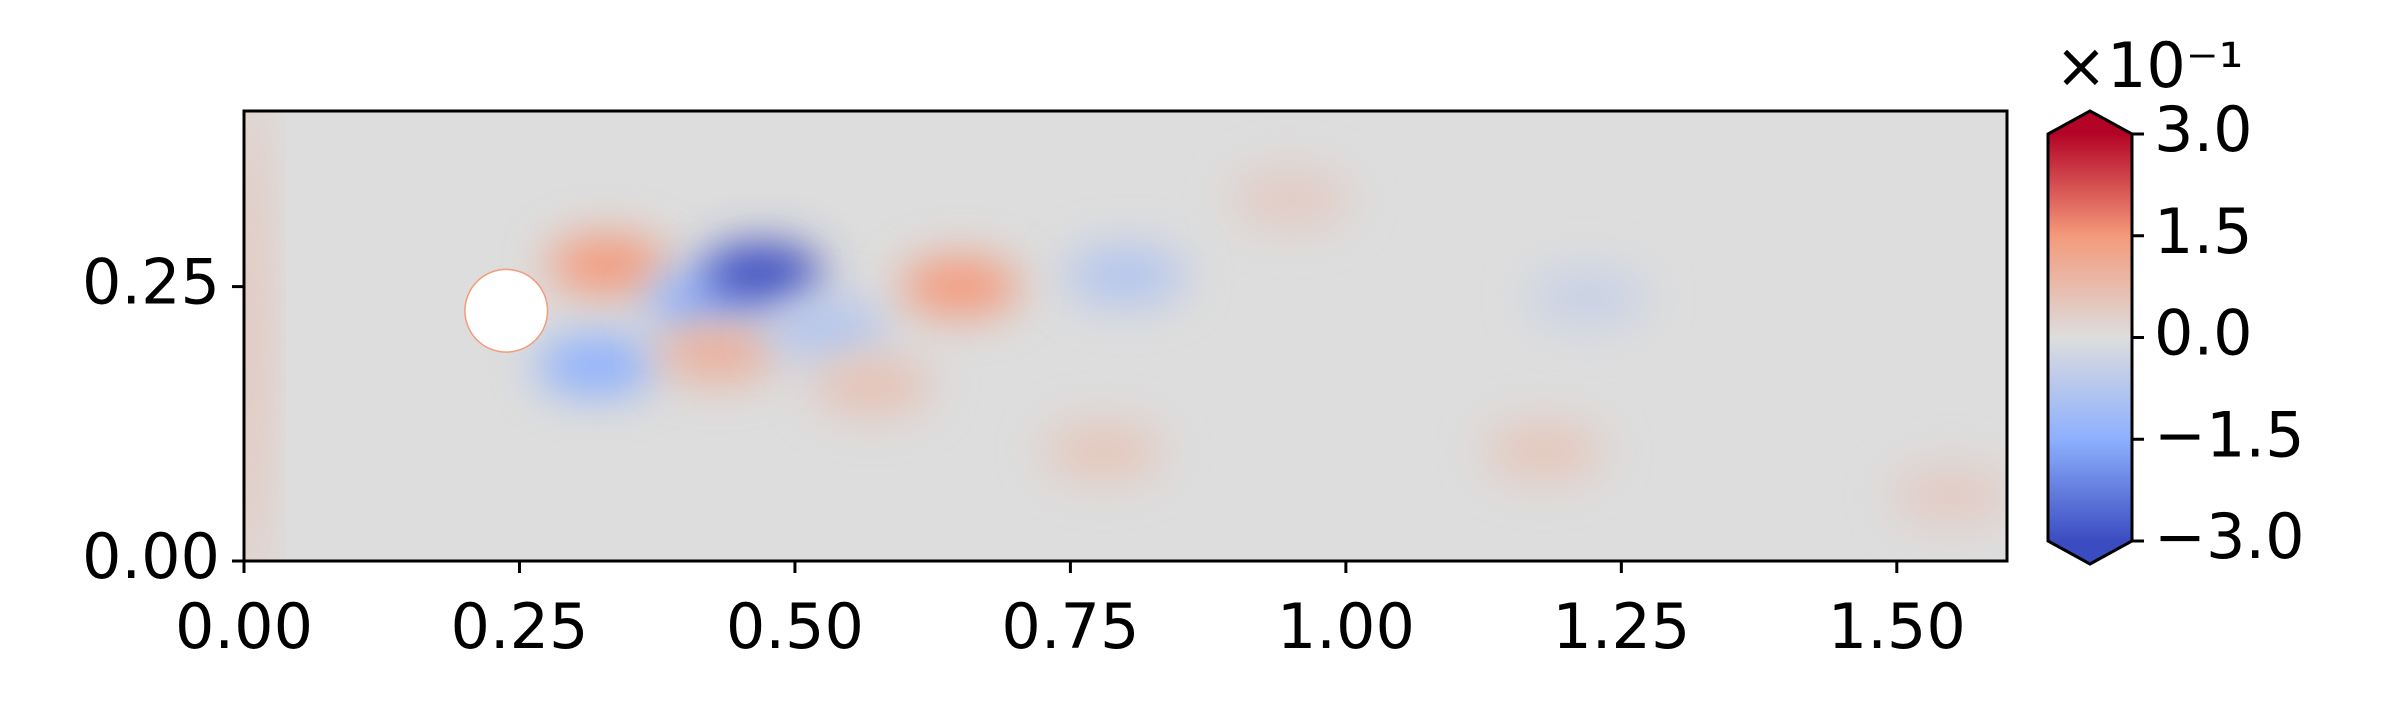 This screenshot has height=713, width=2392. I want to click on colorbar-tick-label: 1.5, so click(2203, 231).